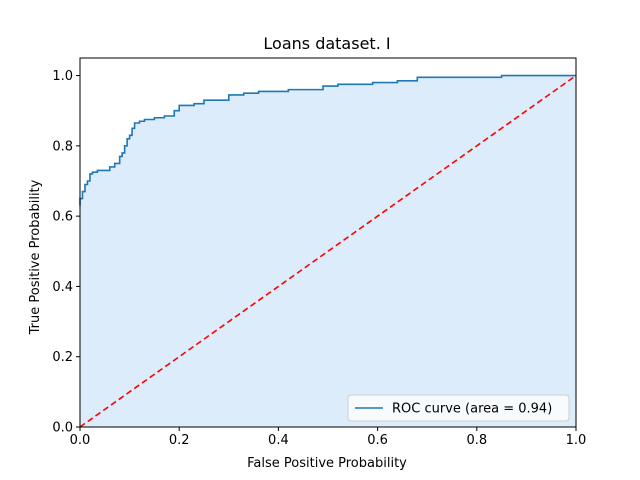 The image size is (640, 480). Describe the element at coordinates (62, 76) in the screenshot. I see `y-tick-label: 1.0` at that location.